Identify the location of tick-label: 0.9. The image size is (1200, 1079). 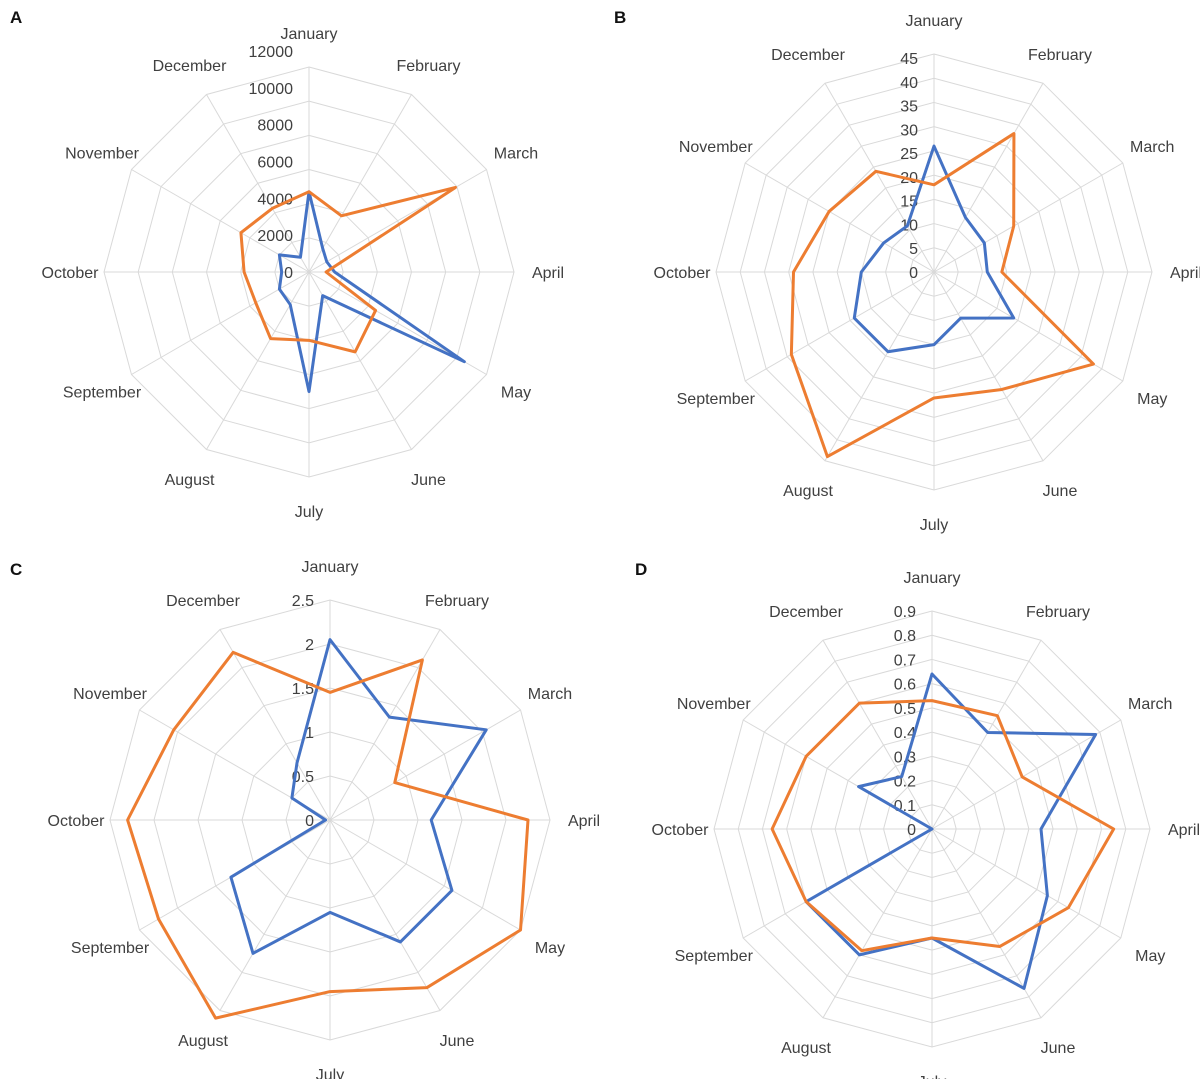
(905, 612).